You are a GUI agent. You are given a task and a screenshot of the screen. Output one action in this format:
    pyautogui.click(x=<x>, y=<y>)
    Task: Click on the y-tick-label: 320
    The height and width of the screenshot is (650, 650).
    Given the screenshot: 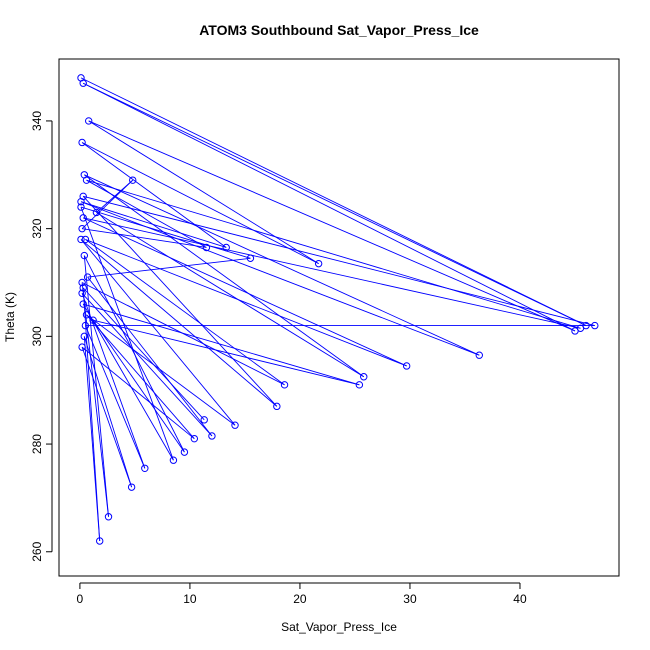 What is the action you would take?
    pyautogui.click(x=37, y=228)
    